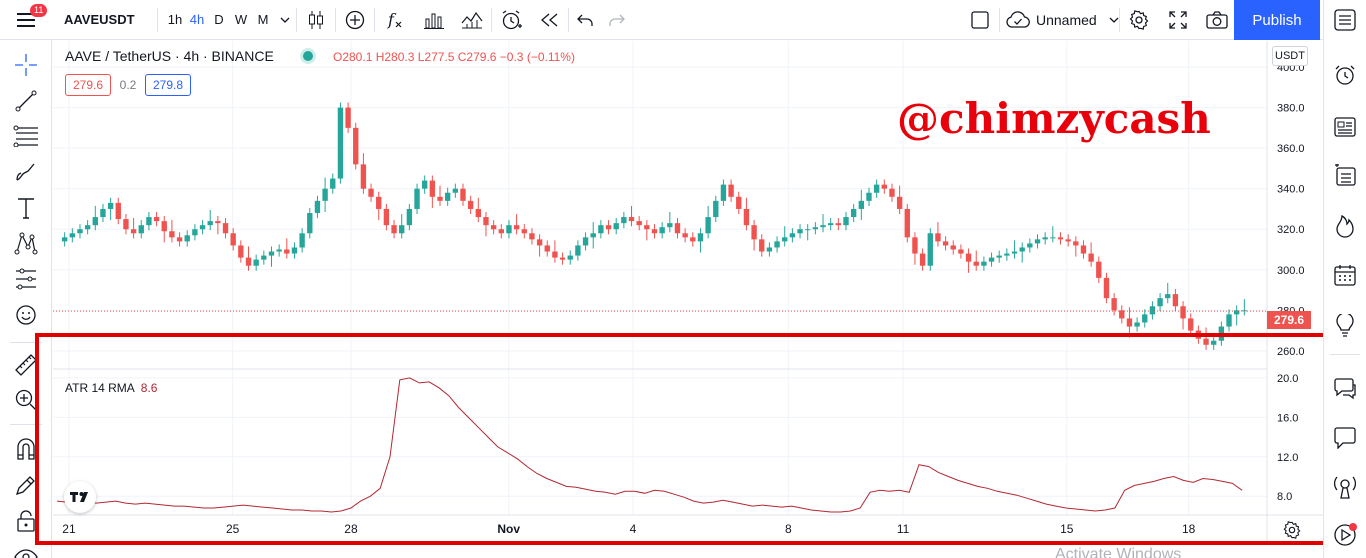  I want to click on magnet-tool-button, so click(26, 449).